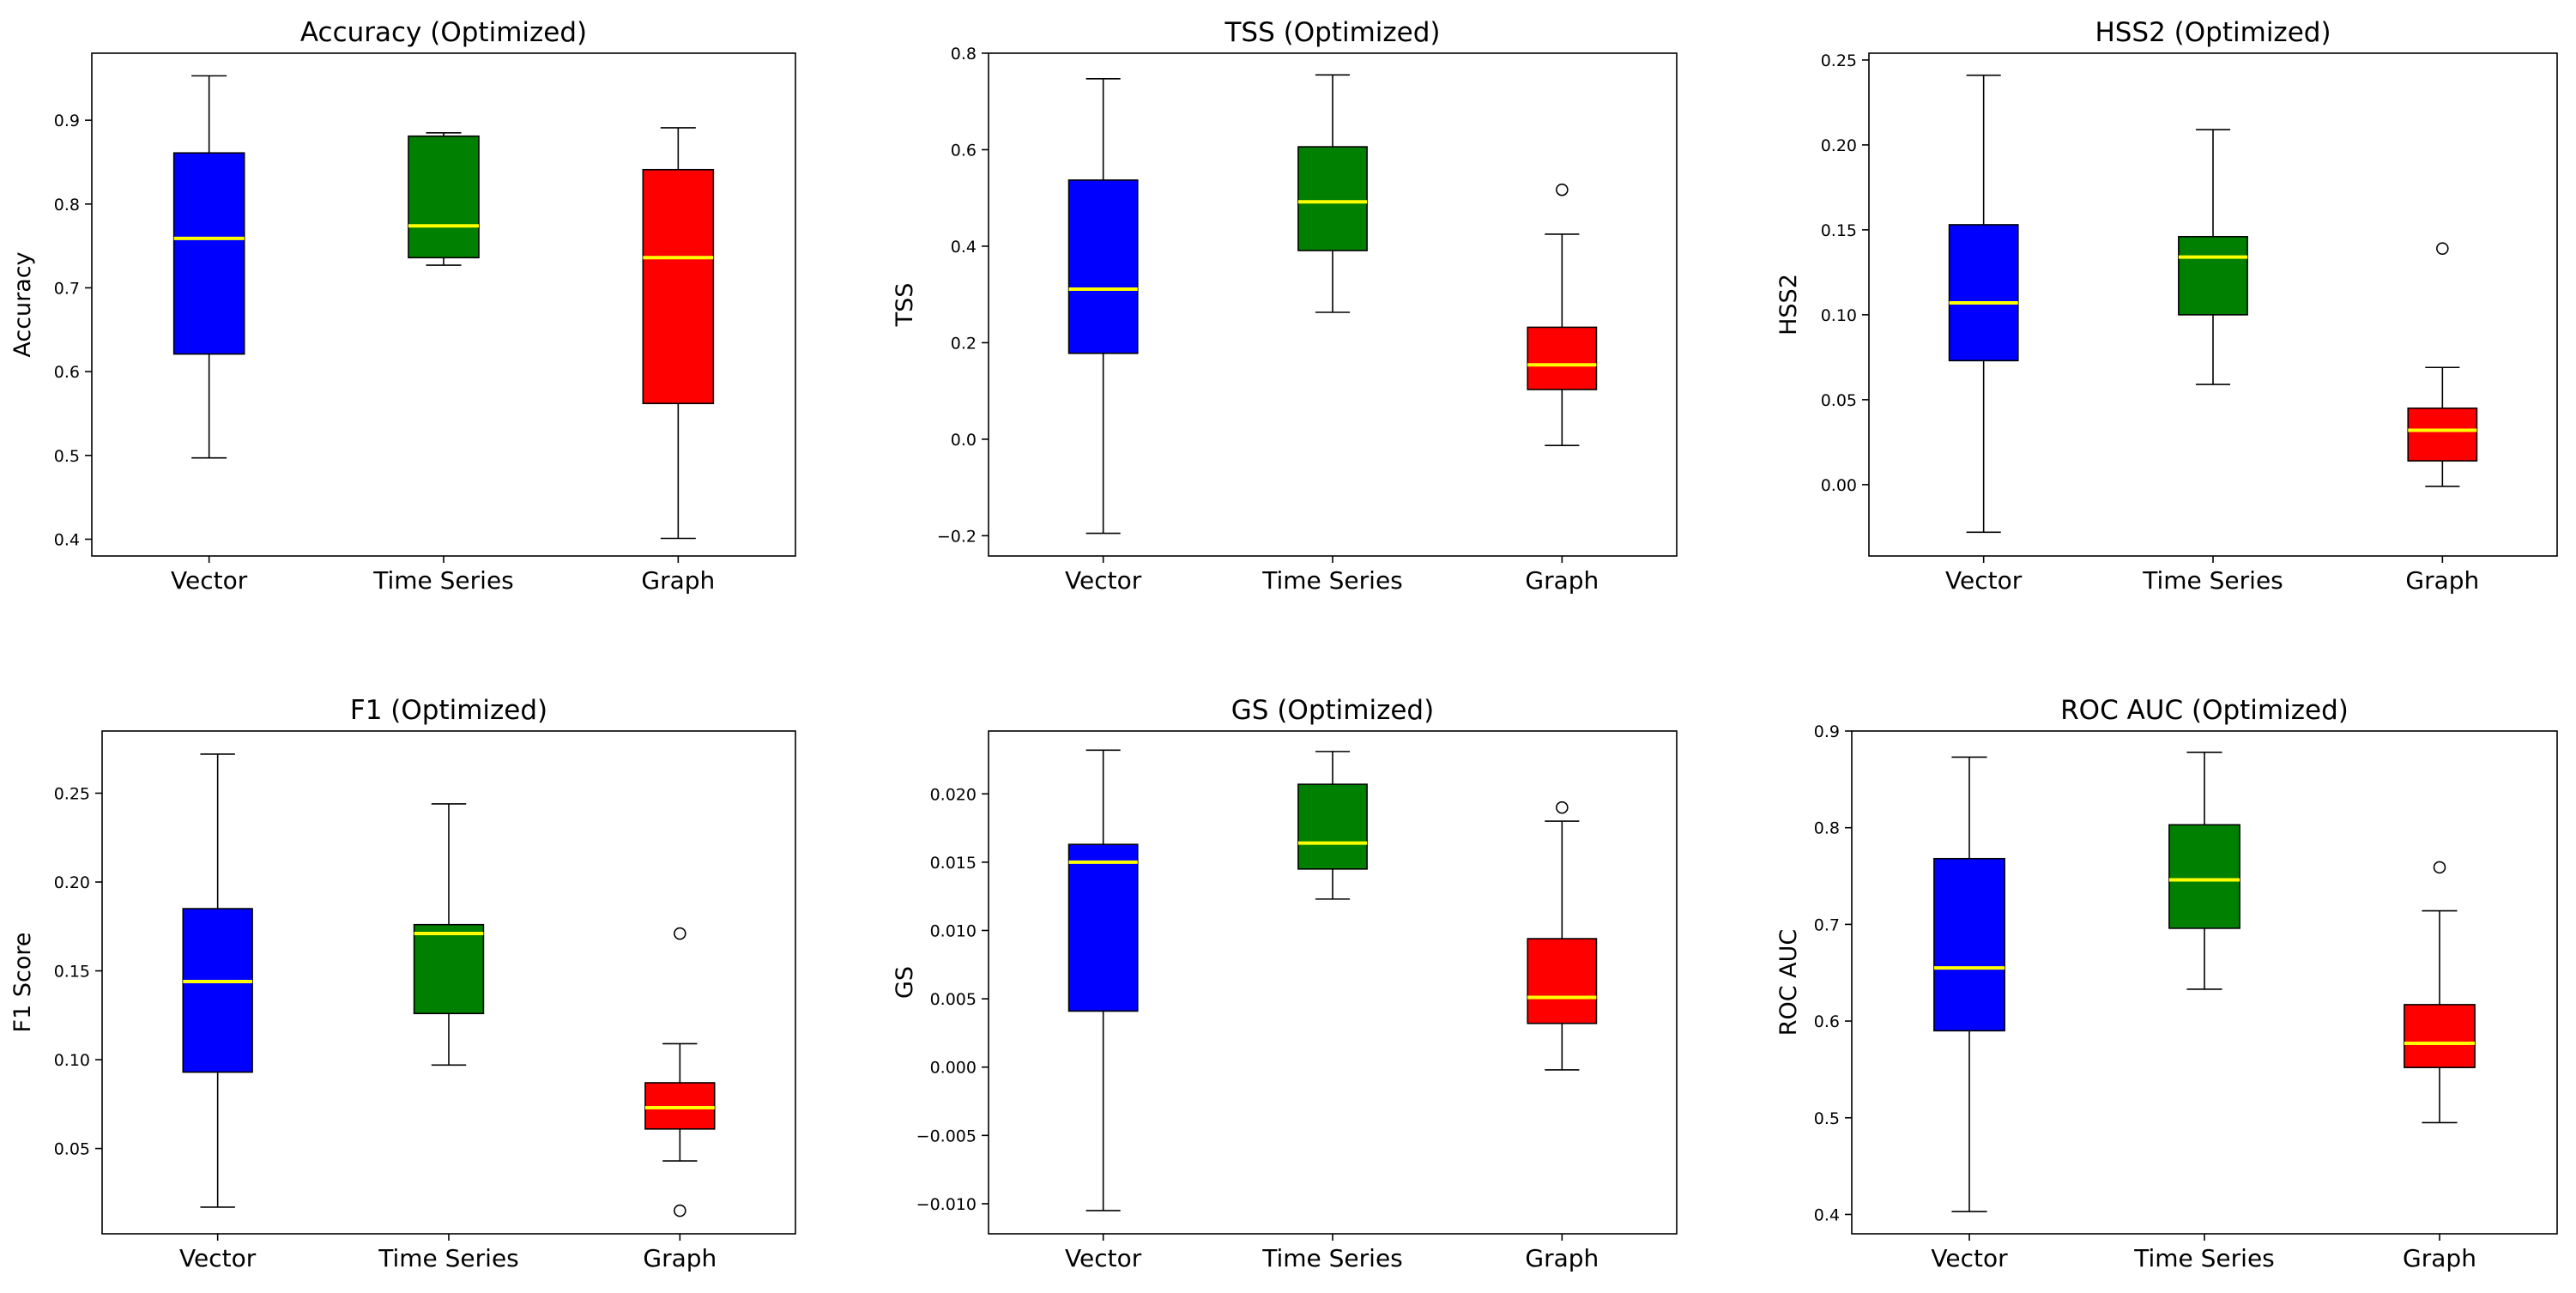 This screenshot has width=2576, height=1293. Describe the element at coordinates (1839, 231) in the screenshot. I see `y-tick-label: 0.15` at that location.